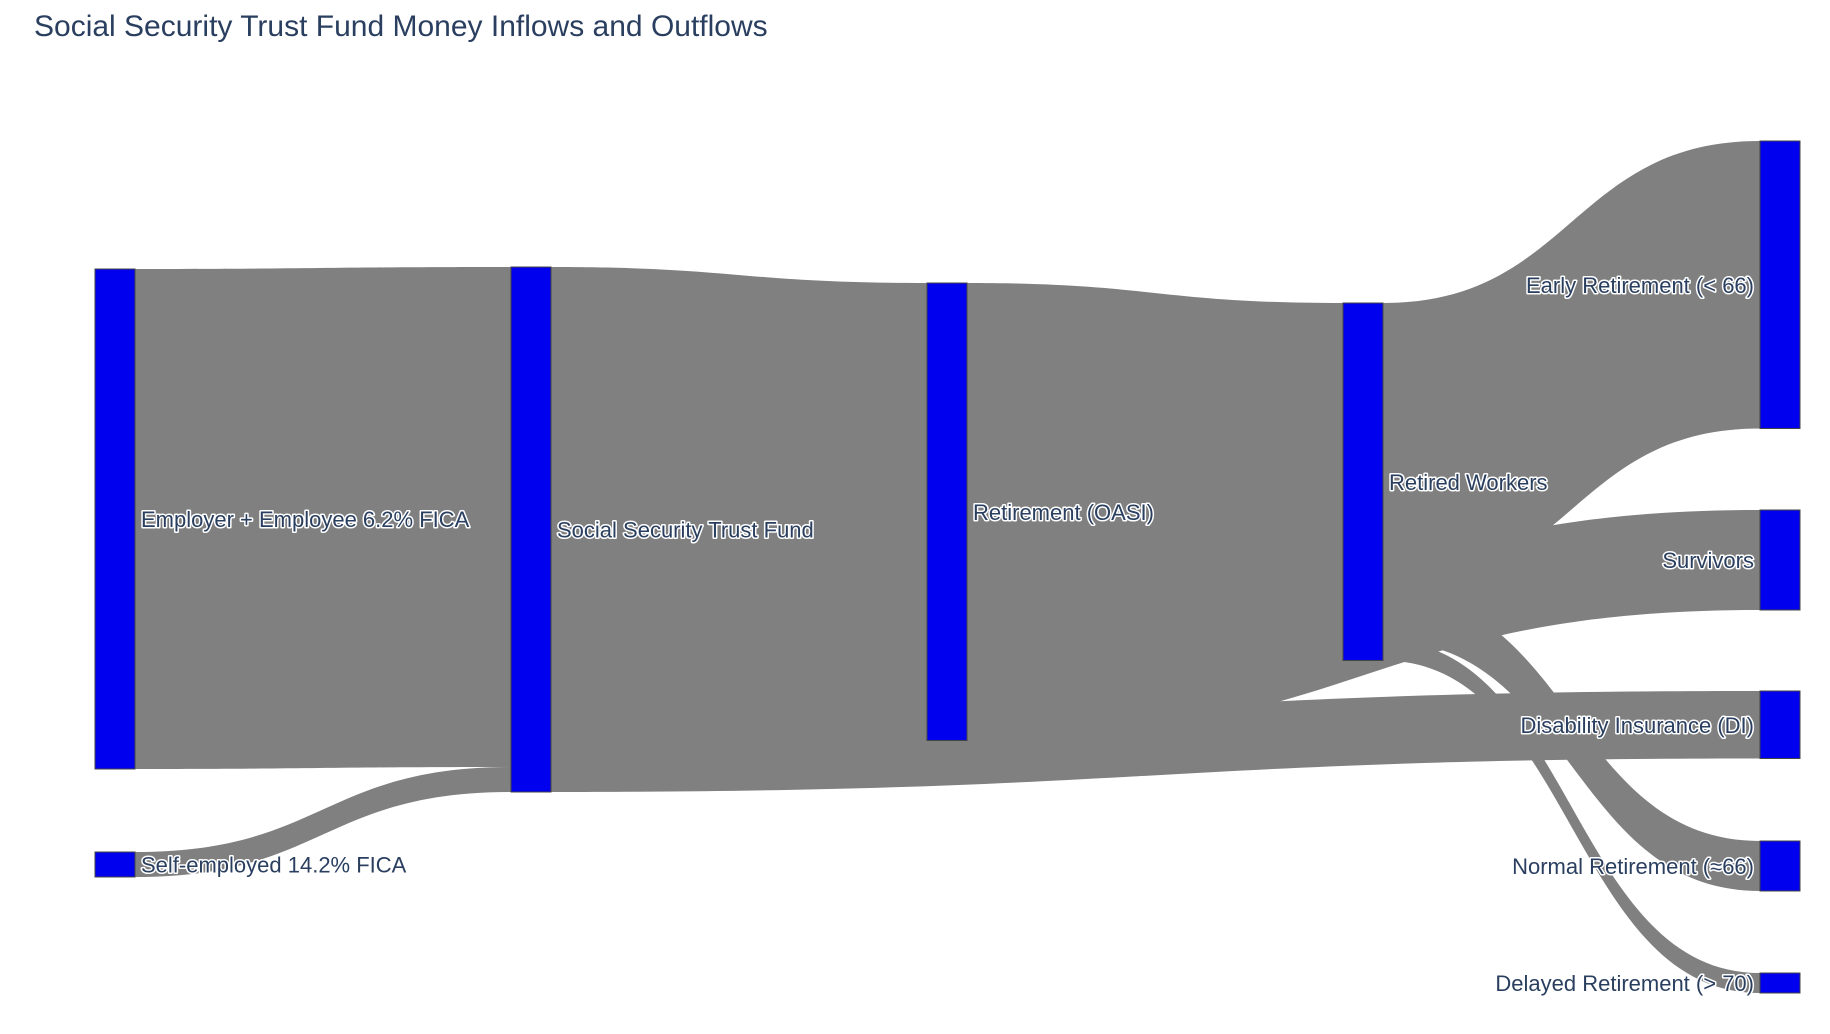 Image resolution: width=1830 pixels, height=1034 pixels. I want to click on sankey-node-label-survivors: Survivors, so click(1708, 560).